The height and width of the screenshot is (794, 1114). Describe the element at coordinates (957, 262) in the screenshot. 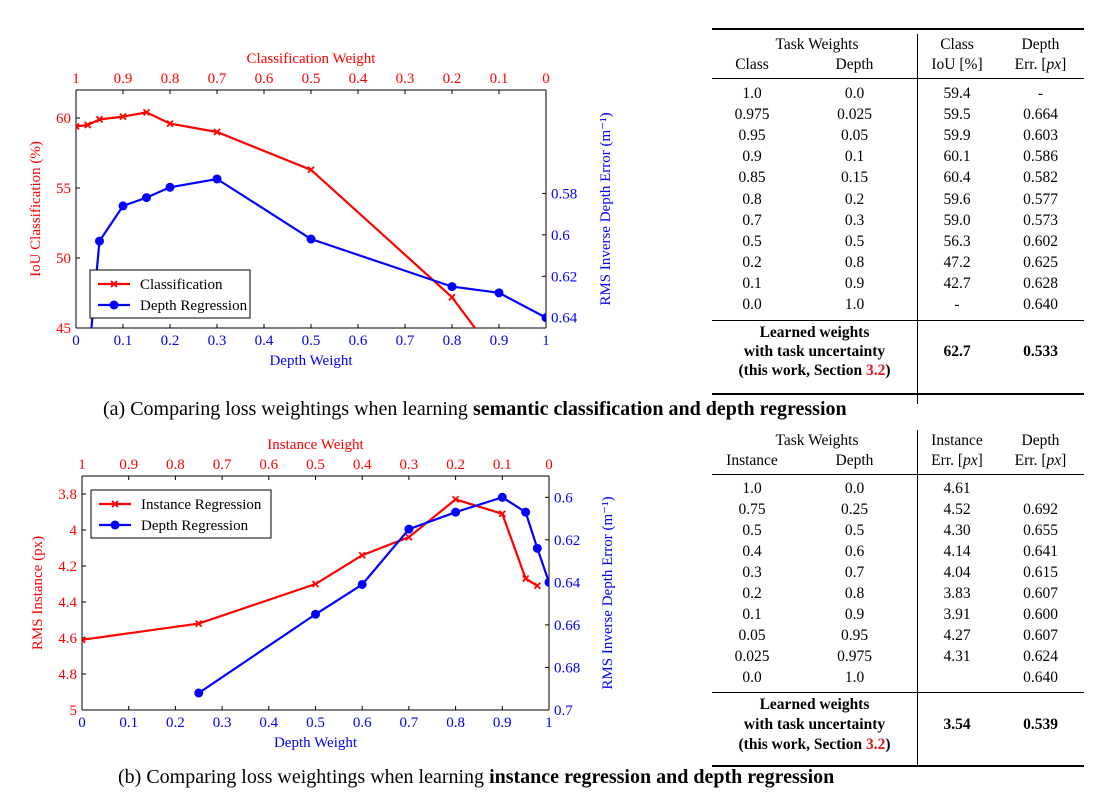

I see `table-cell: 47.2` at that location.